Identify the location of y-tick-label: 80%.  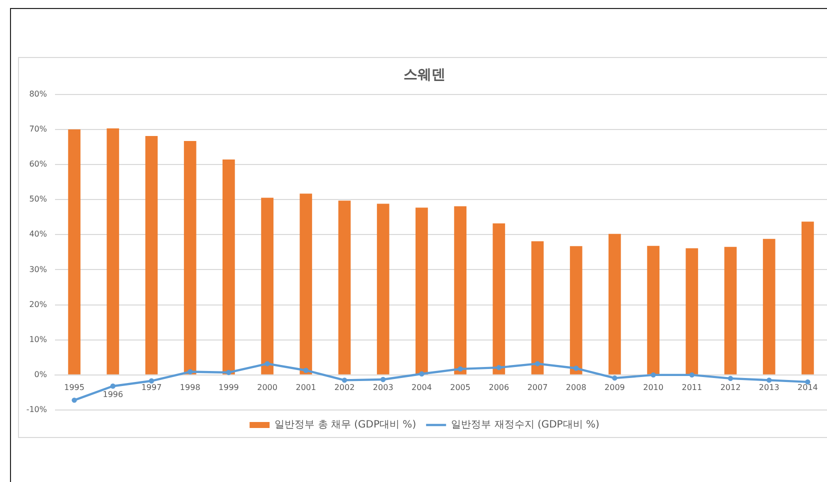
(38, 93).